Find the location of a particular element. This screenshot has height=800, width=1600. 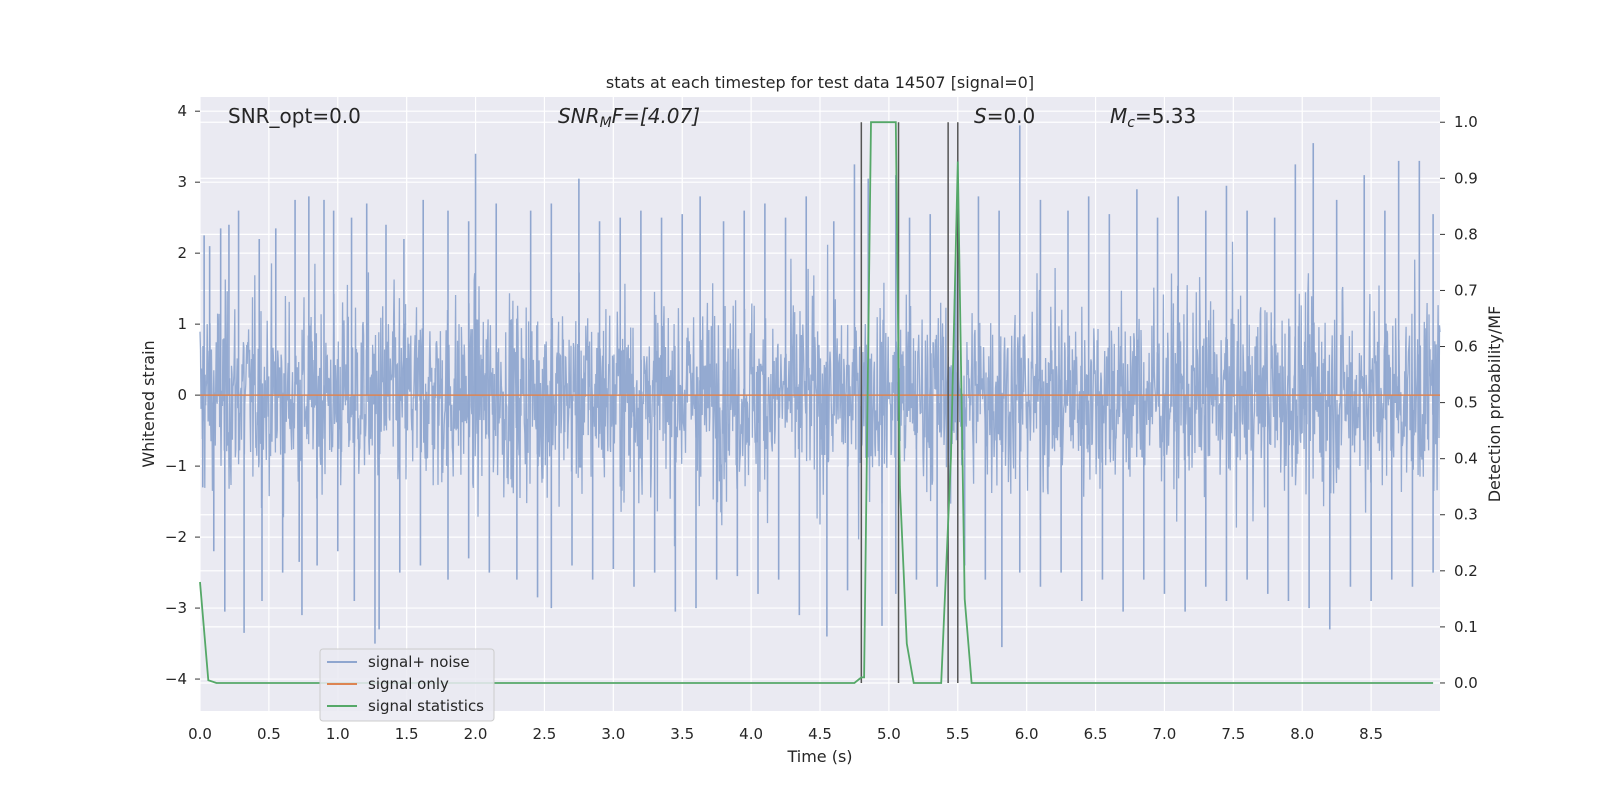

x-tick-label: 5.0 is located at coordinates (889, 734).